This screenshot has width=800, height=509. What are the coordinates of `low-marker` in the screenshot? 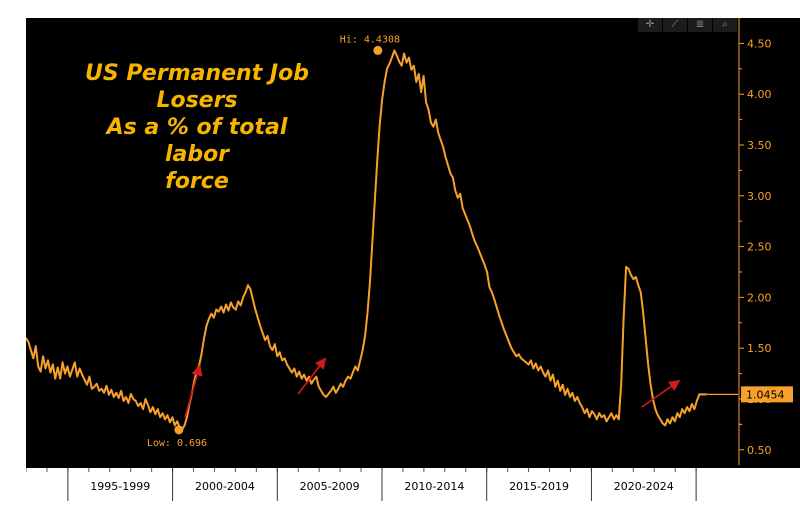 It's located at (179, 430).